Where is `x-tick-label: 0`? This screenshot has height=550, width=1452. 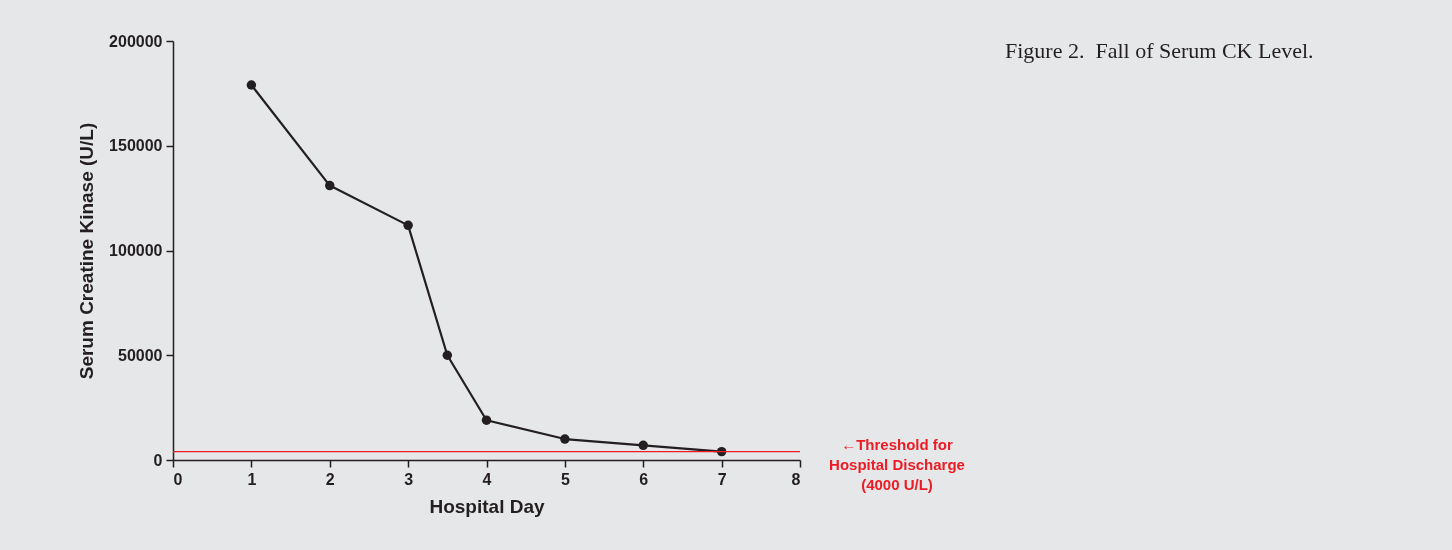 x-tick-label: 0 is located at coordinates (178, 479).